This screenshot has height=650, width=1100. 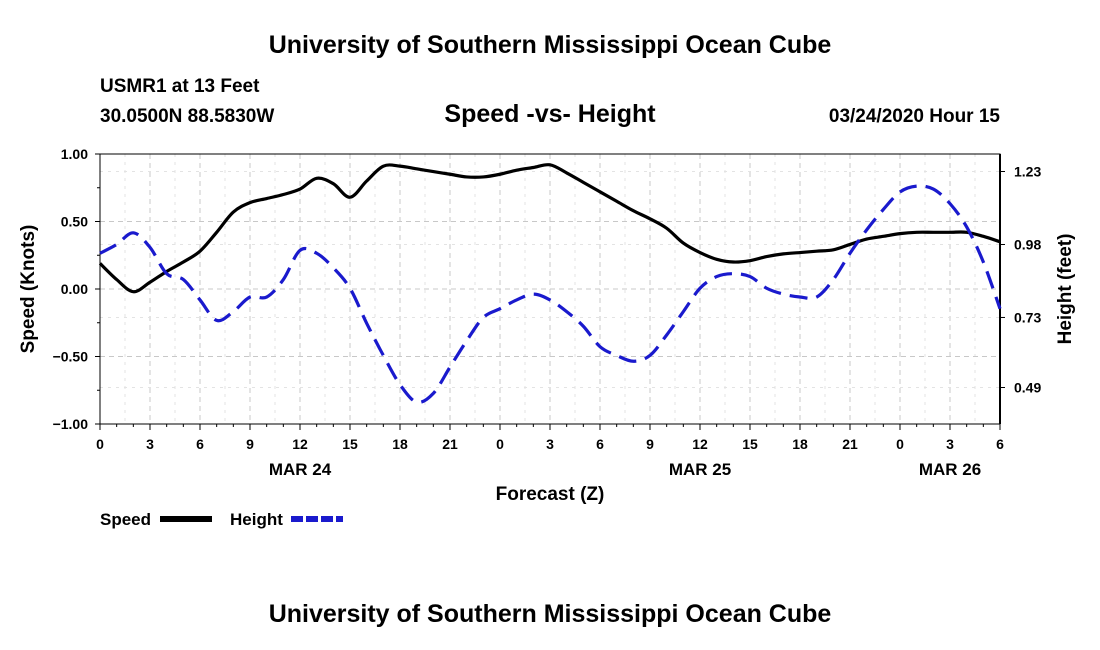 What do you see at coordinates (256, 519) in the screenshot?
I see `legend-height-label: Height` at bounding box center [256, 519].